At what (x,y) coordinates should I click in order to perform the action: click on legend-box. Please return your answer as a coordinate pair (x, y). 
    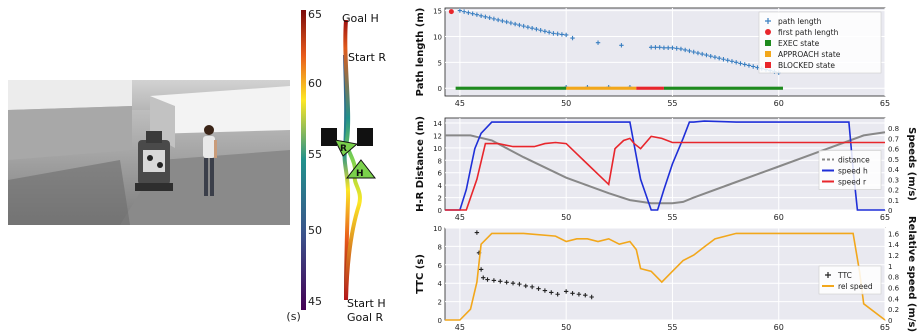
    Looking at the image, I should click on (850, 280).